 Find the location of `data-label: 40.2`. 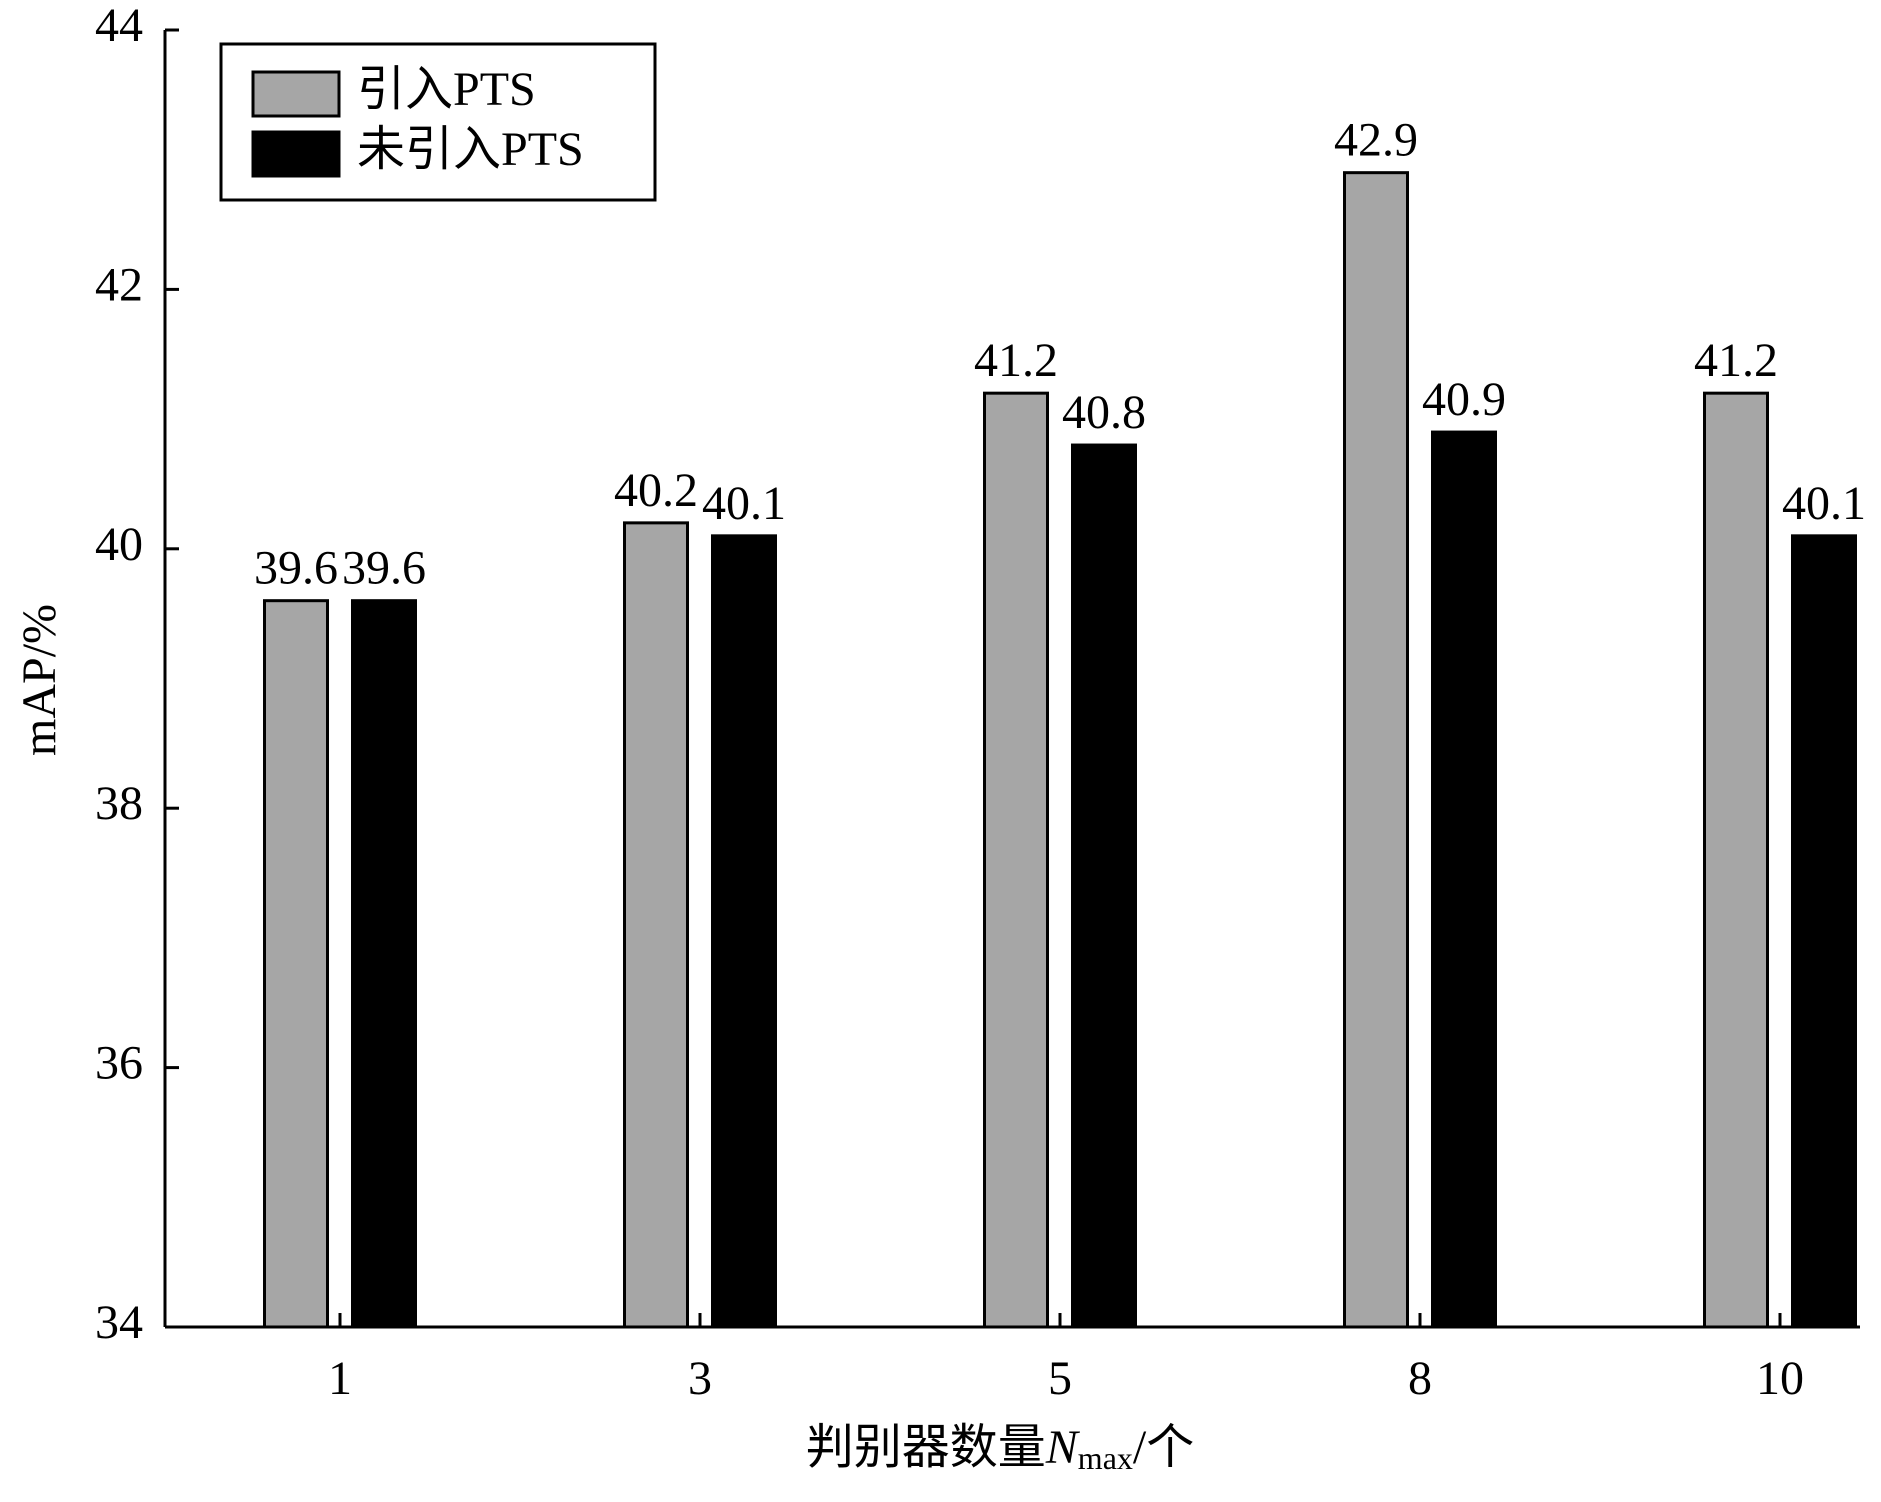

data-label: 40.2 is located at coordinates (656, 490).